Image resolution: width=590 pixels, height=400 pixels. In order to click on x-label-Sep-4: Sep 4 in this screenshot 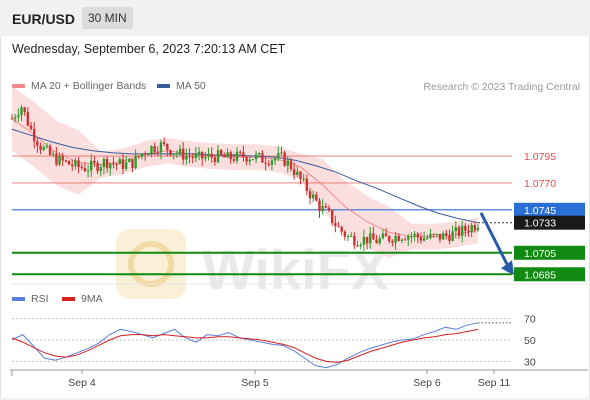, I will do `click(82, 383)`.